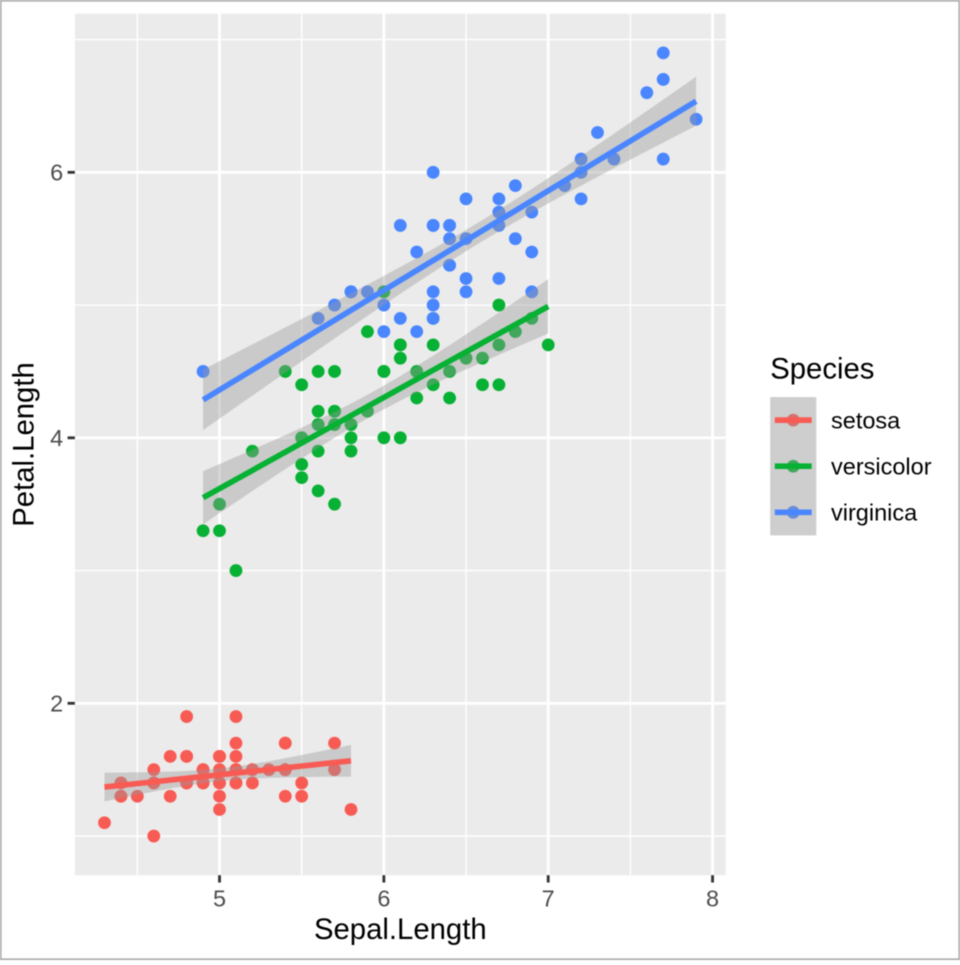 The height and width of the screenshot is (965, 960). I want to click on svg-text: 4, so click(56, 438).